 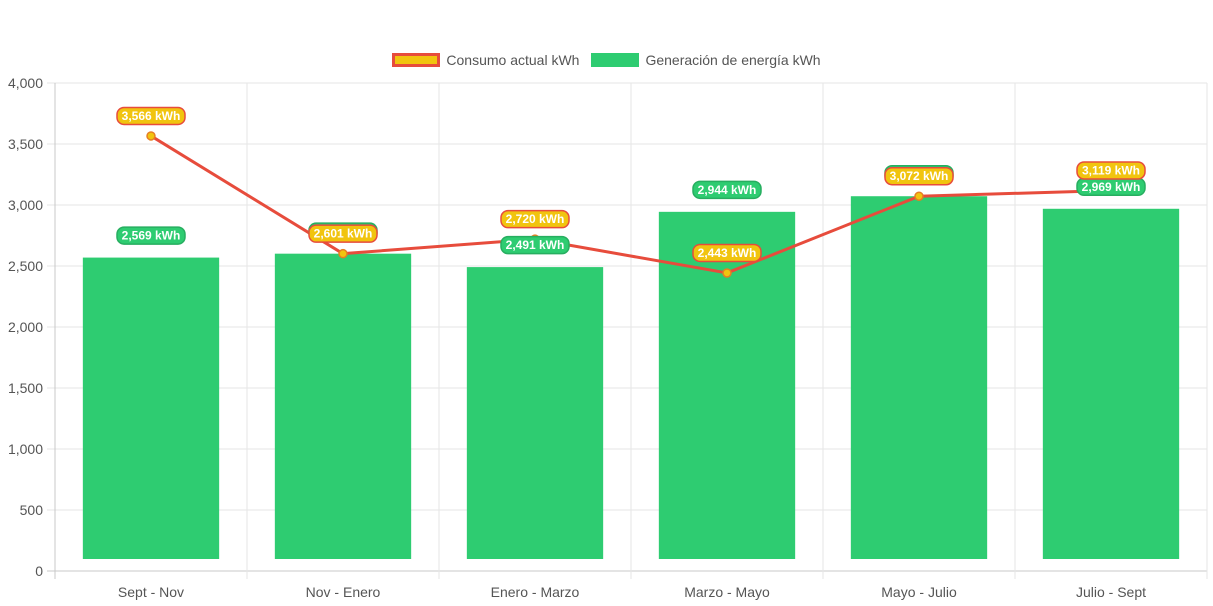 I want to click on x-tick-label: Sept - Nov, so click(x=151, y=592).